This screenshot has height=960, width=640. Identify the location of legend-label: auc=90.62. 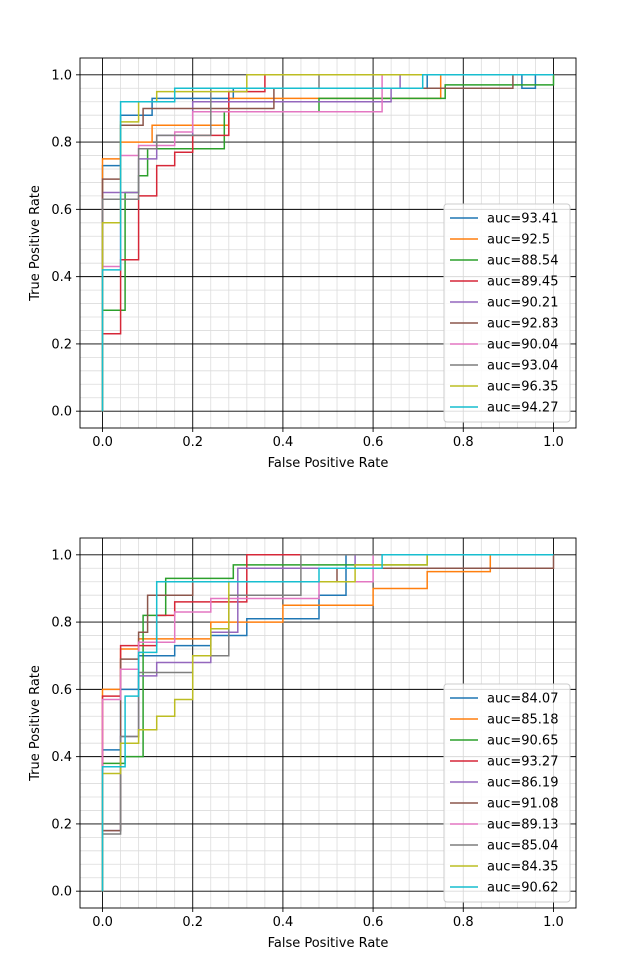
(522, 888).